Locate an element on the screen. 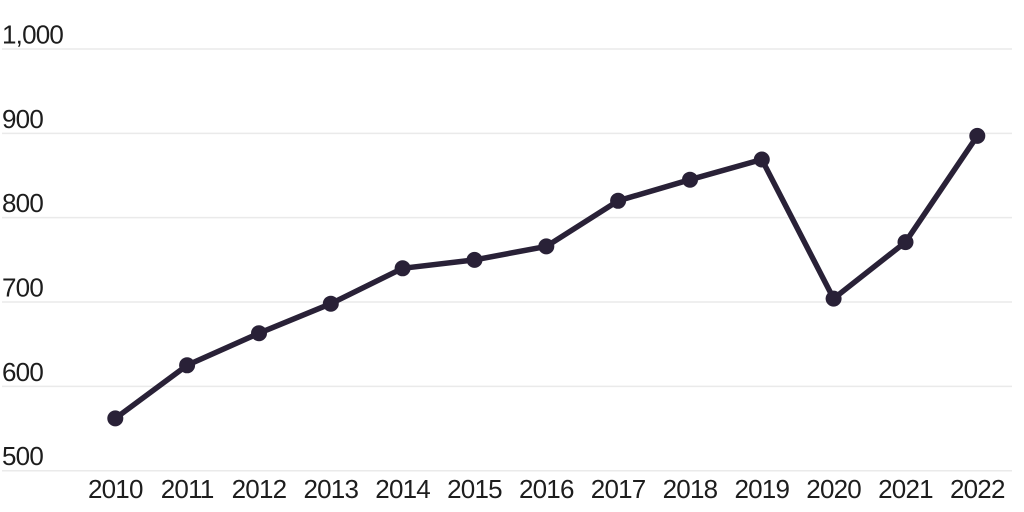  x-axis-tick-label: 2014 is located at coordinates (402, 489).